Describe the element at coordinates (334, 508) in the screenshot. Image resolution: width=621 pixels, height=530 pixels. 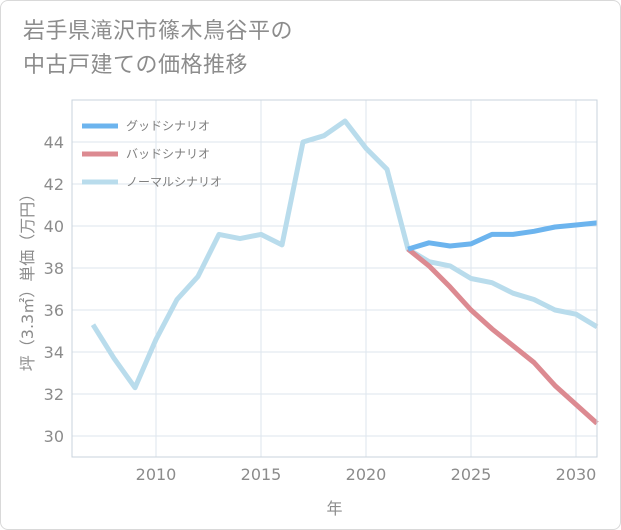
I see `x-axis-title: 年` at that location.